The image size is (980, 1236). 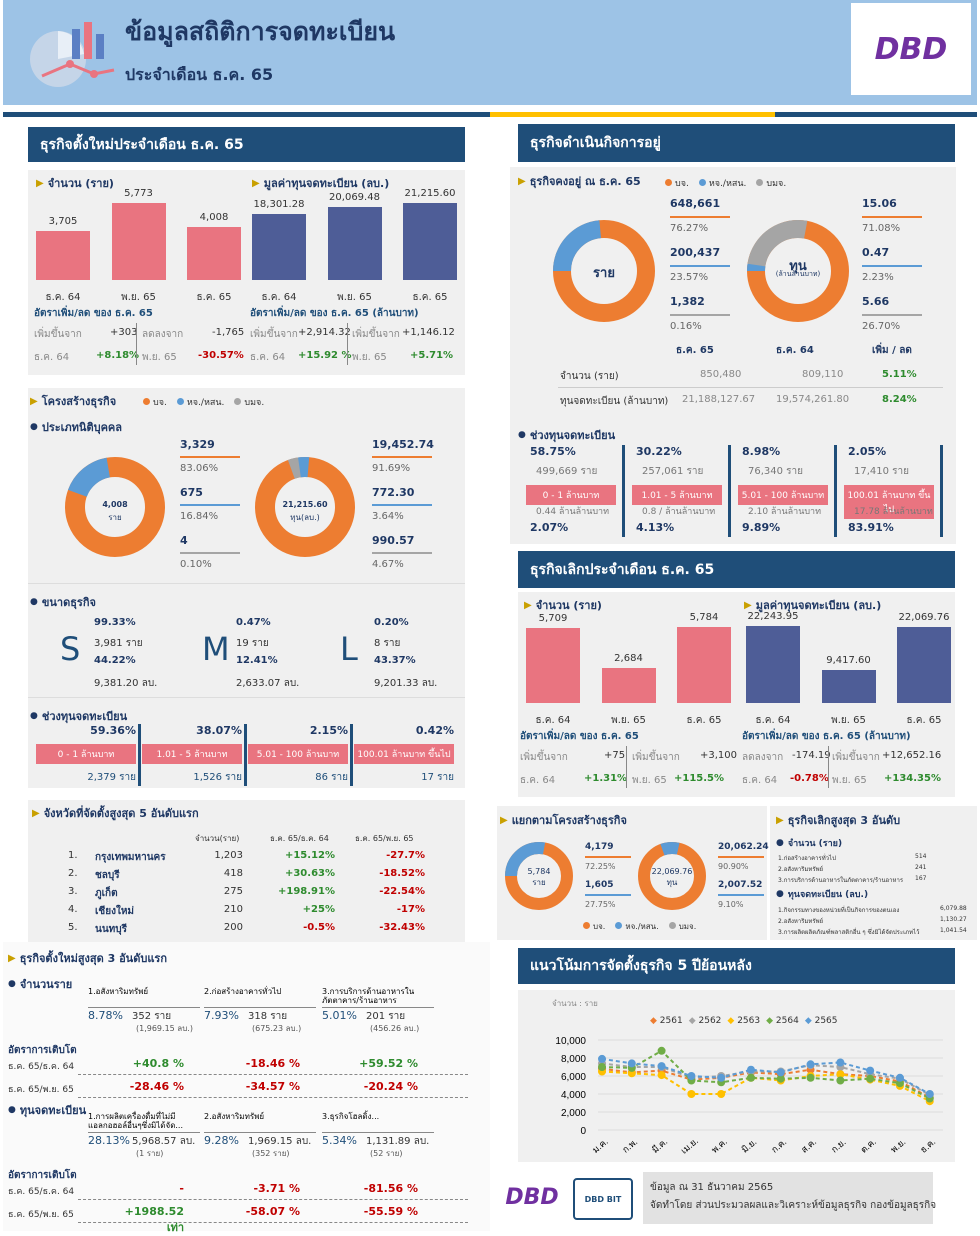 I want to click on closed-top3-panel, so click(x=873, y=873).